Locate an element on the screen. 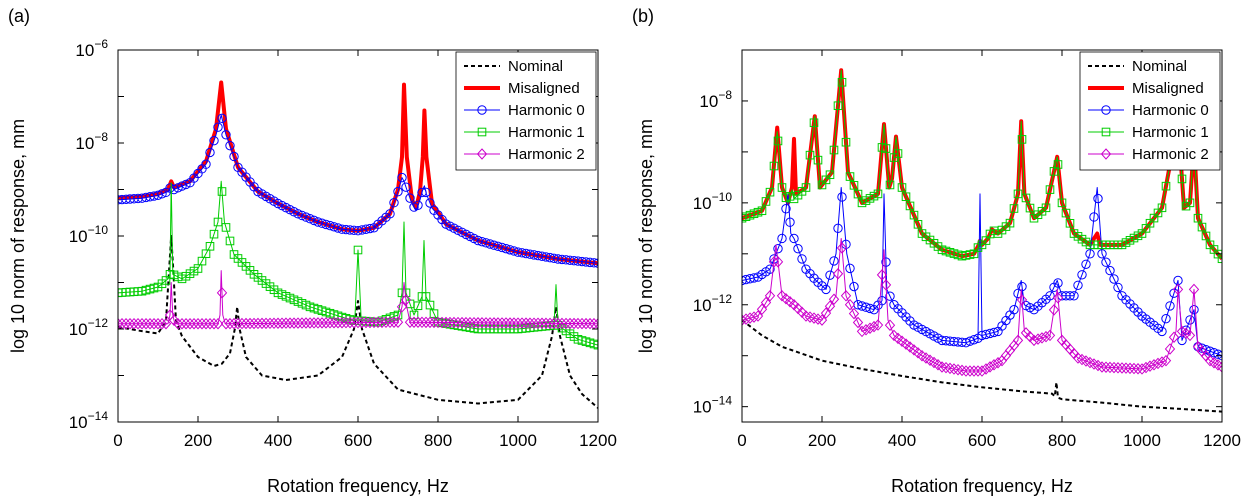  legend-entry-nominal: Nominal is located at coordinates (1137, 66).